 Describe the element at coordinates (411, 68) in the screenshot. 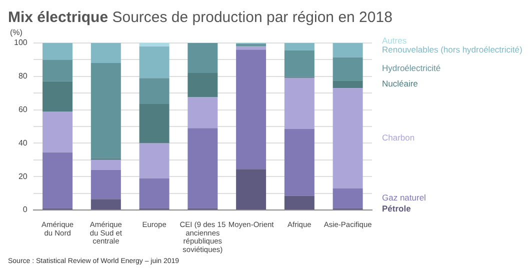

I see `text: Hydroélectricité` at that location.